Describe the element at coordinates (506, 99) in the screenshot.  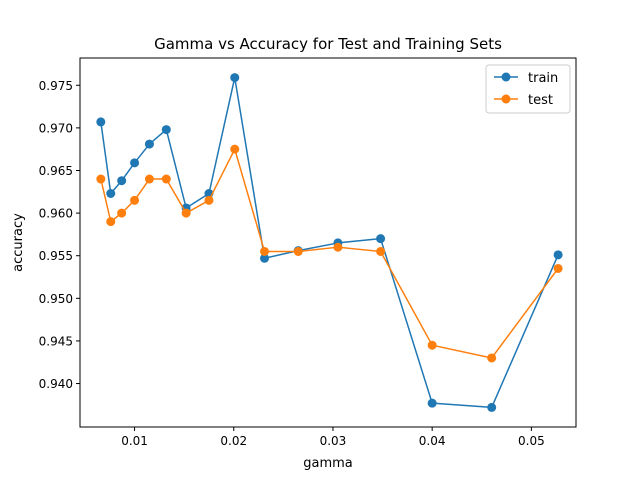
I see `legend-marker-test` at that location.